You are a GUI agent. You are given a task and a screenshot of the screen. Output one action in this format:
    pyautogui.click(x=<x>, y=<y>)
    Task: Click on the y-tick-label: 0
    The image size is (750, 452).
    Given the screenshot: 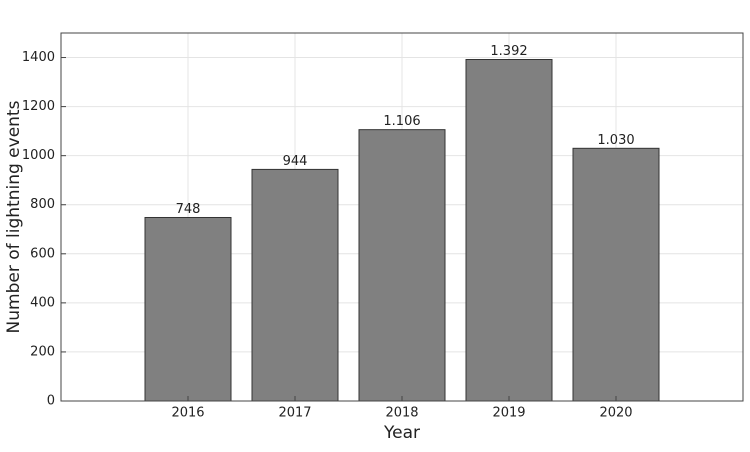 What is the action you would take?
    pyautogui.click(x=51, y=401)
    